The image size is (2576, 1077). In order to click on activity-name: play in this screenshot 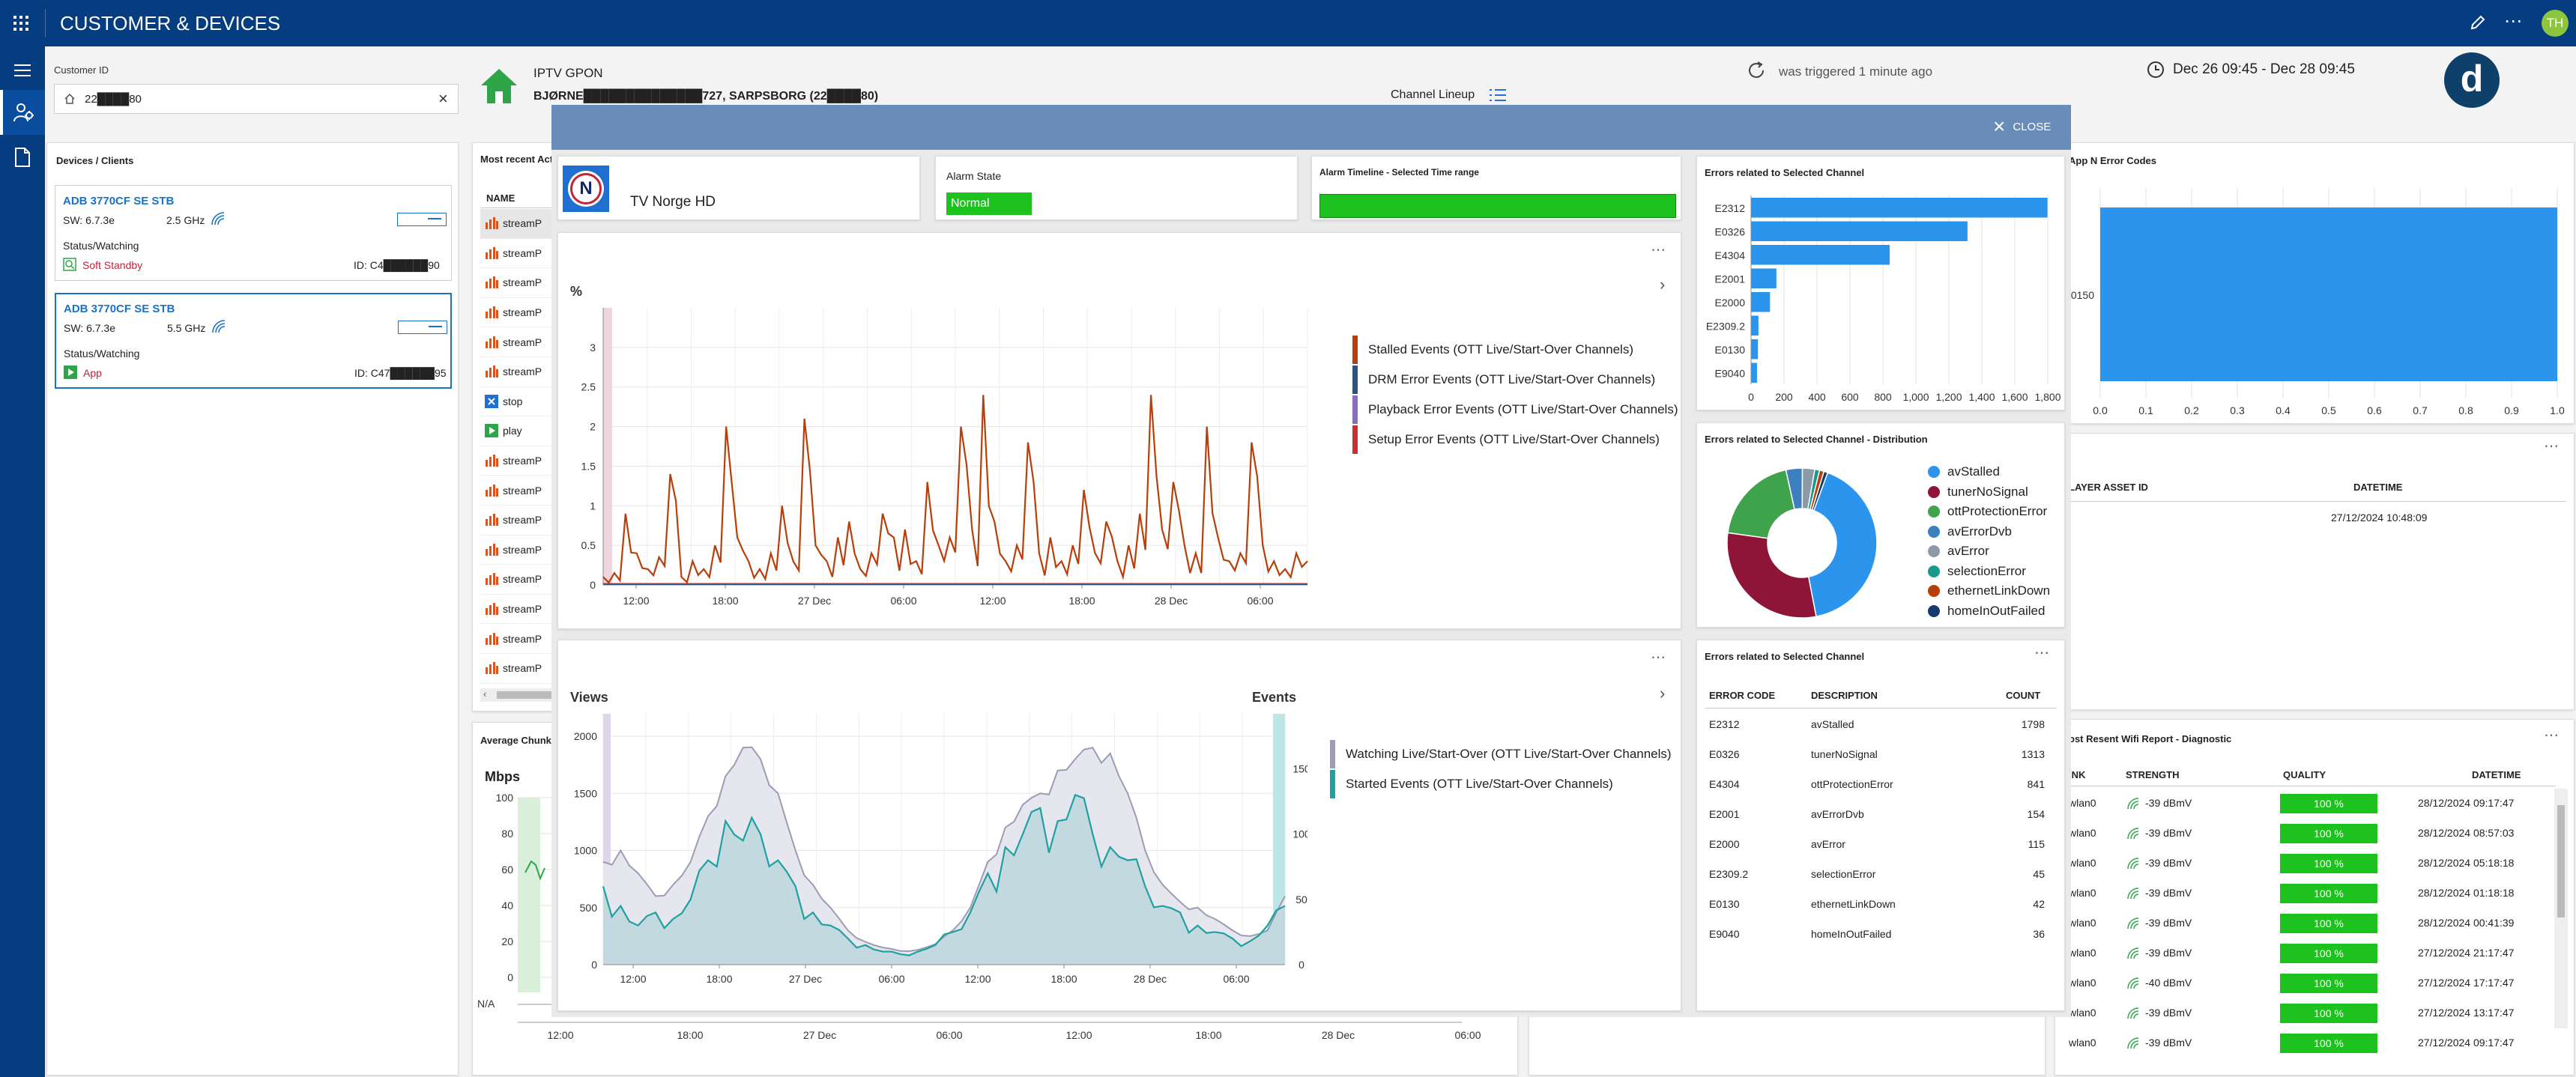, I will do `click(512, 431)`.